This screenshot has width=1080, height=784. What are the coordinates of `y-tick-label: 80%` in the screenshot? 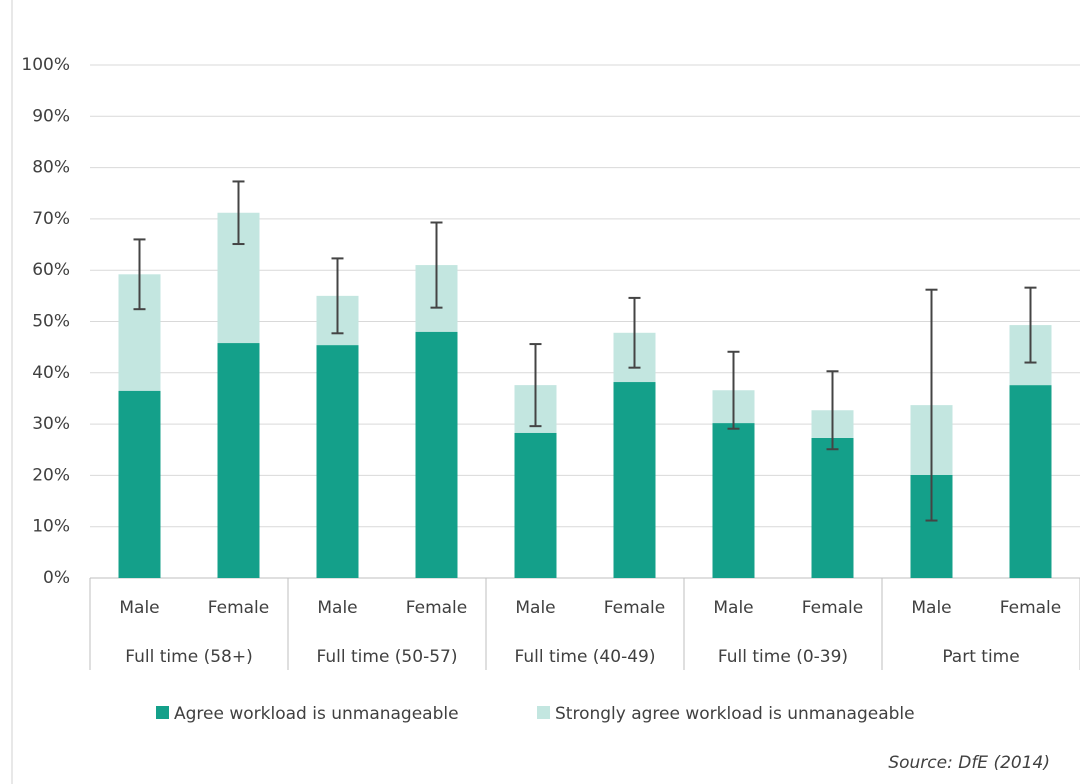 It's located at (51, 168).